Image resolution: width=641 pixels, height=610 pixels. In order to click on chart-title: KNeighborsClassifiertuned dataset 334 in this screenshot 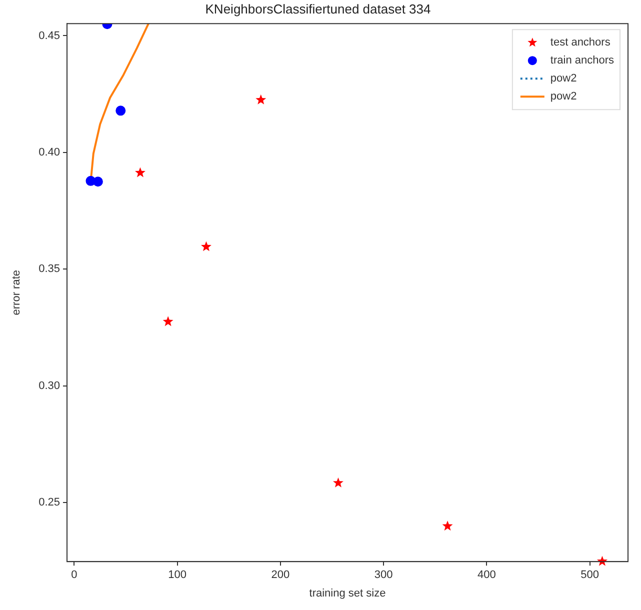, I will do `click(318, 8)`.